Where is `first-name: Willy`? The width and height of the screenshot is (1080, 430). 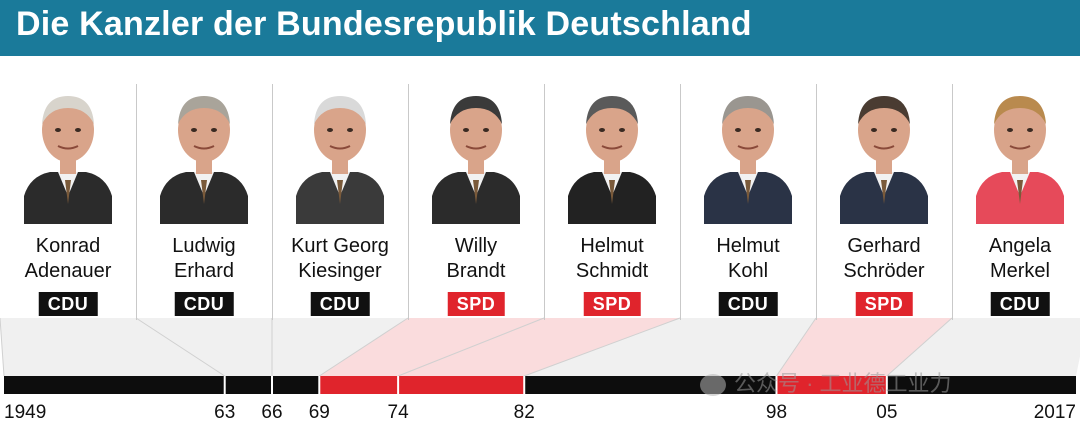 first-name: Willy is located at coordinates (476, 246).